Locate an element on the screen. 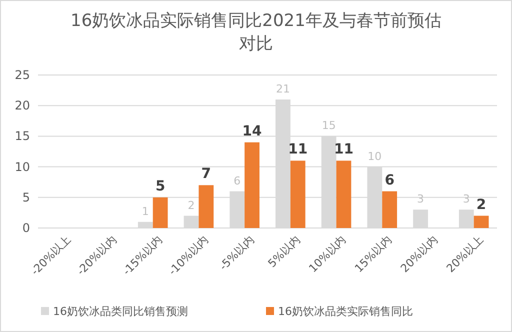 This screenshot has width=512, height=332. data-label: 14 is located at coordinates (252, 131).